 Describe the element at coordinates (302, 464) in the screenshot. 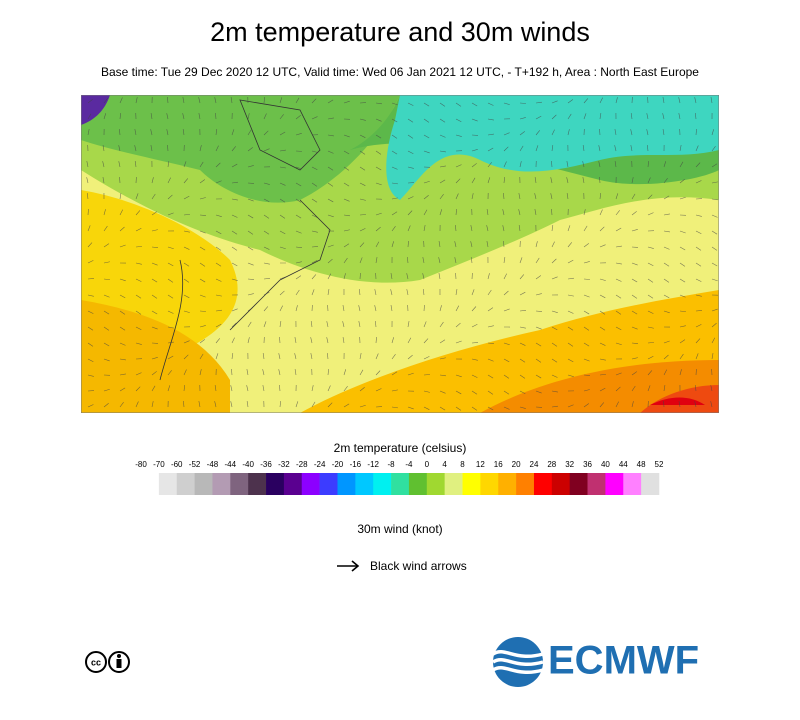

I see `colorbar-label: -28` at that location.